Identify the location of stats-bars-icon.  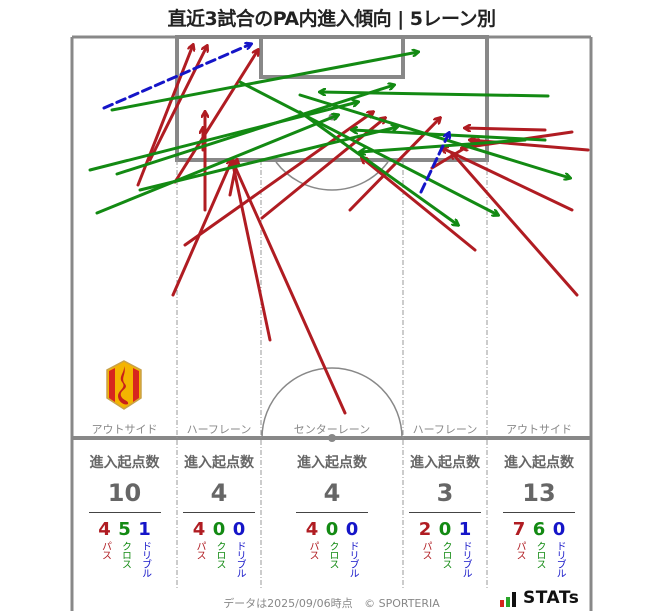
(502, 603).